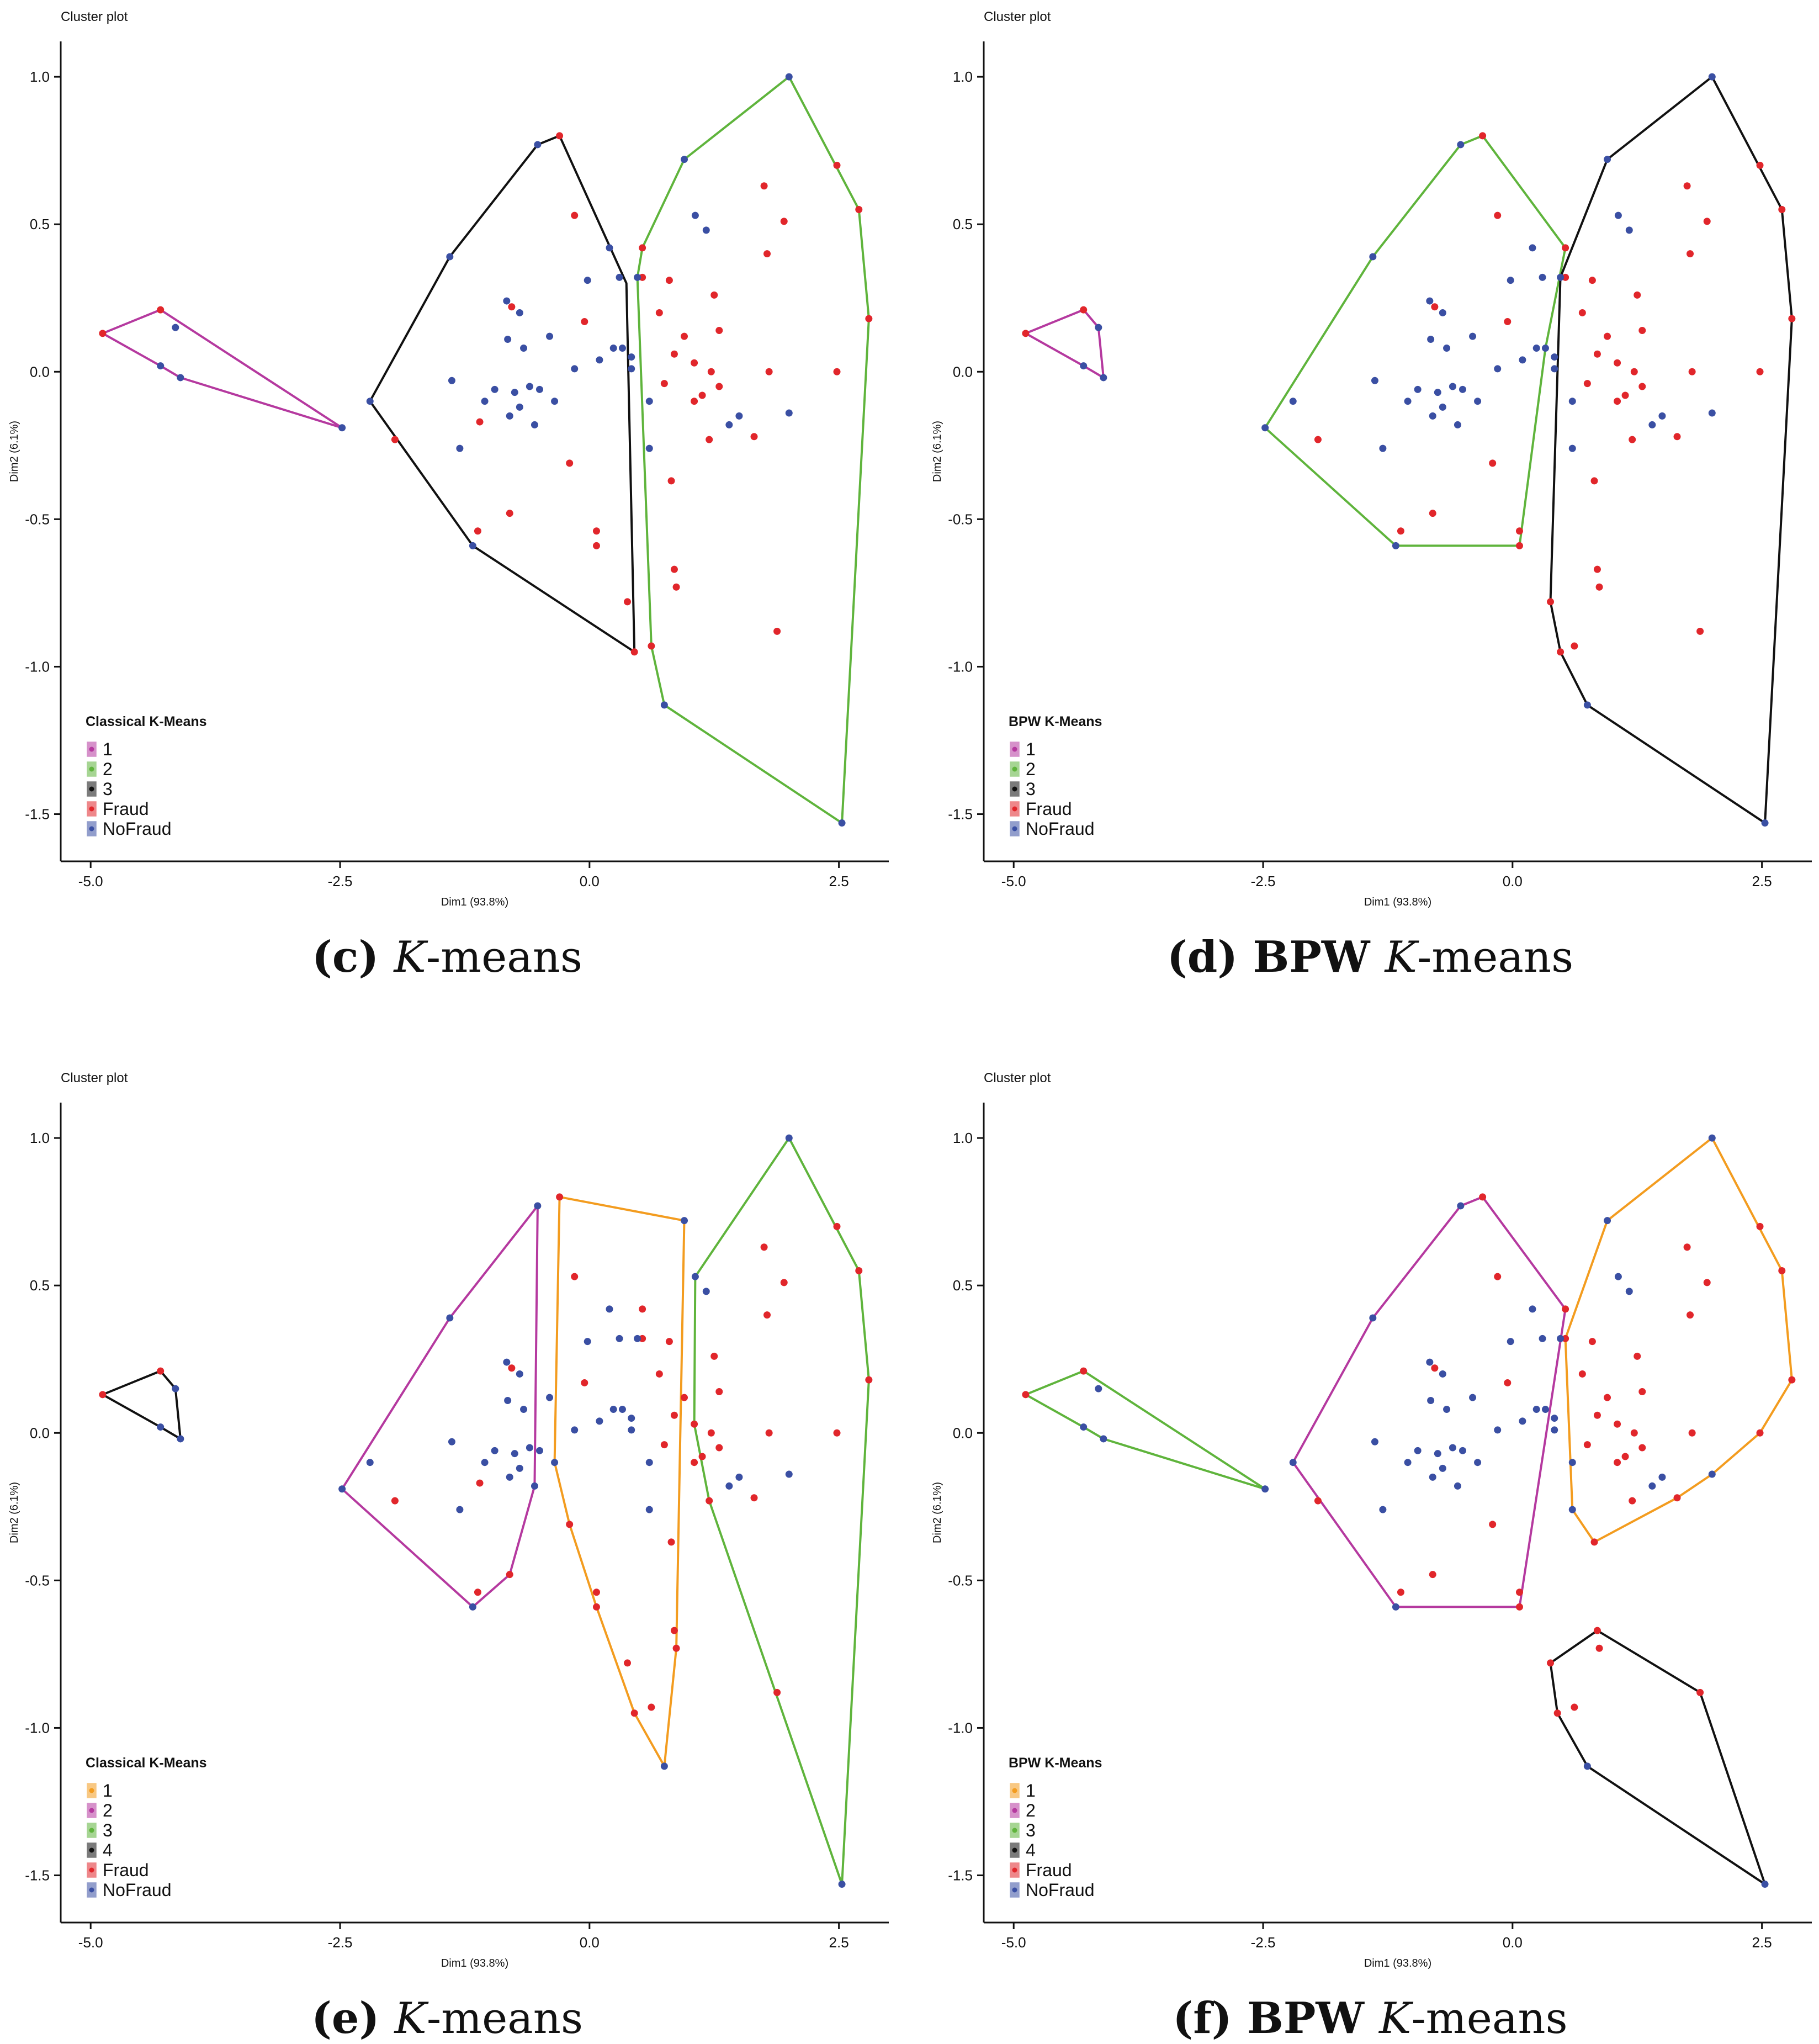 This screenshot has width=1819, height=2044. What do you see at coordinates (1370, 2018) in the screenshot?
I see `panel-caption: (f) BPW K-means` at bounding box center [1370, 2018].